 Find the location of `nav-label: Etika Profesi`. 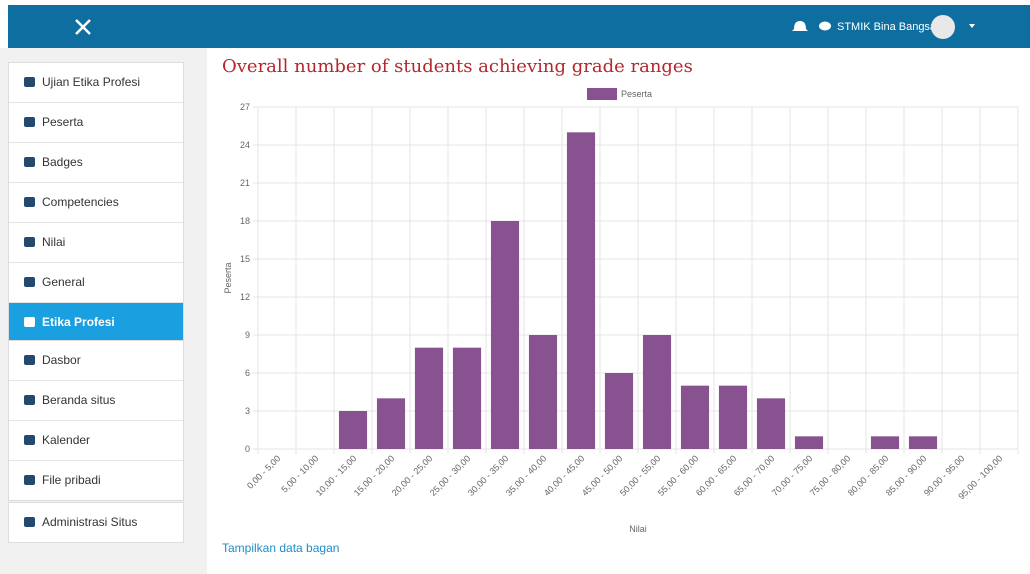

nav-label: Etika Profesi is located at coordinates (78, 322).